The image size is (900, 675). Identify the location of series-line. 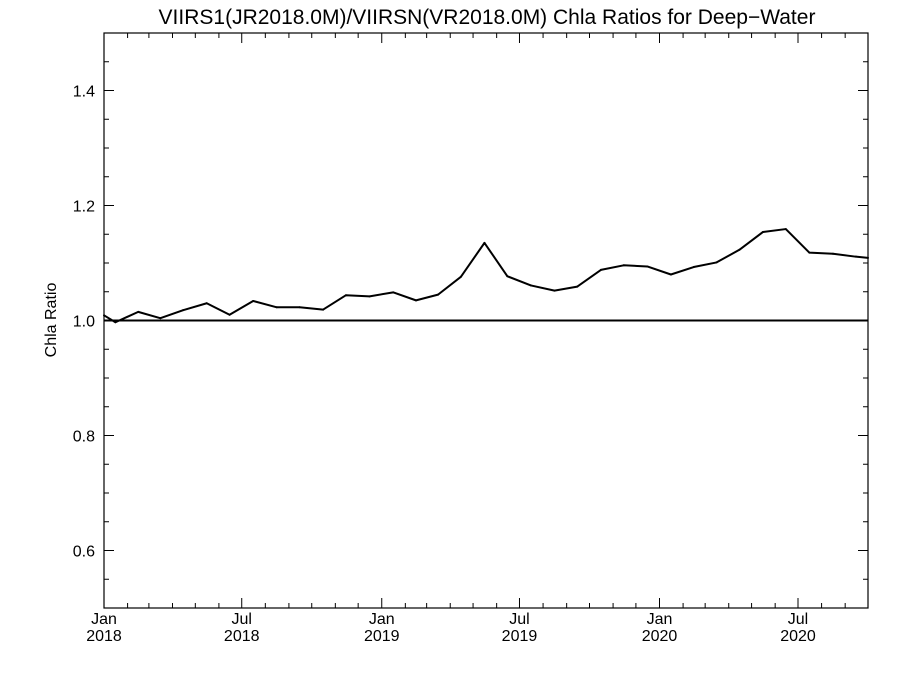
(486, 276).